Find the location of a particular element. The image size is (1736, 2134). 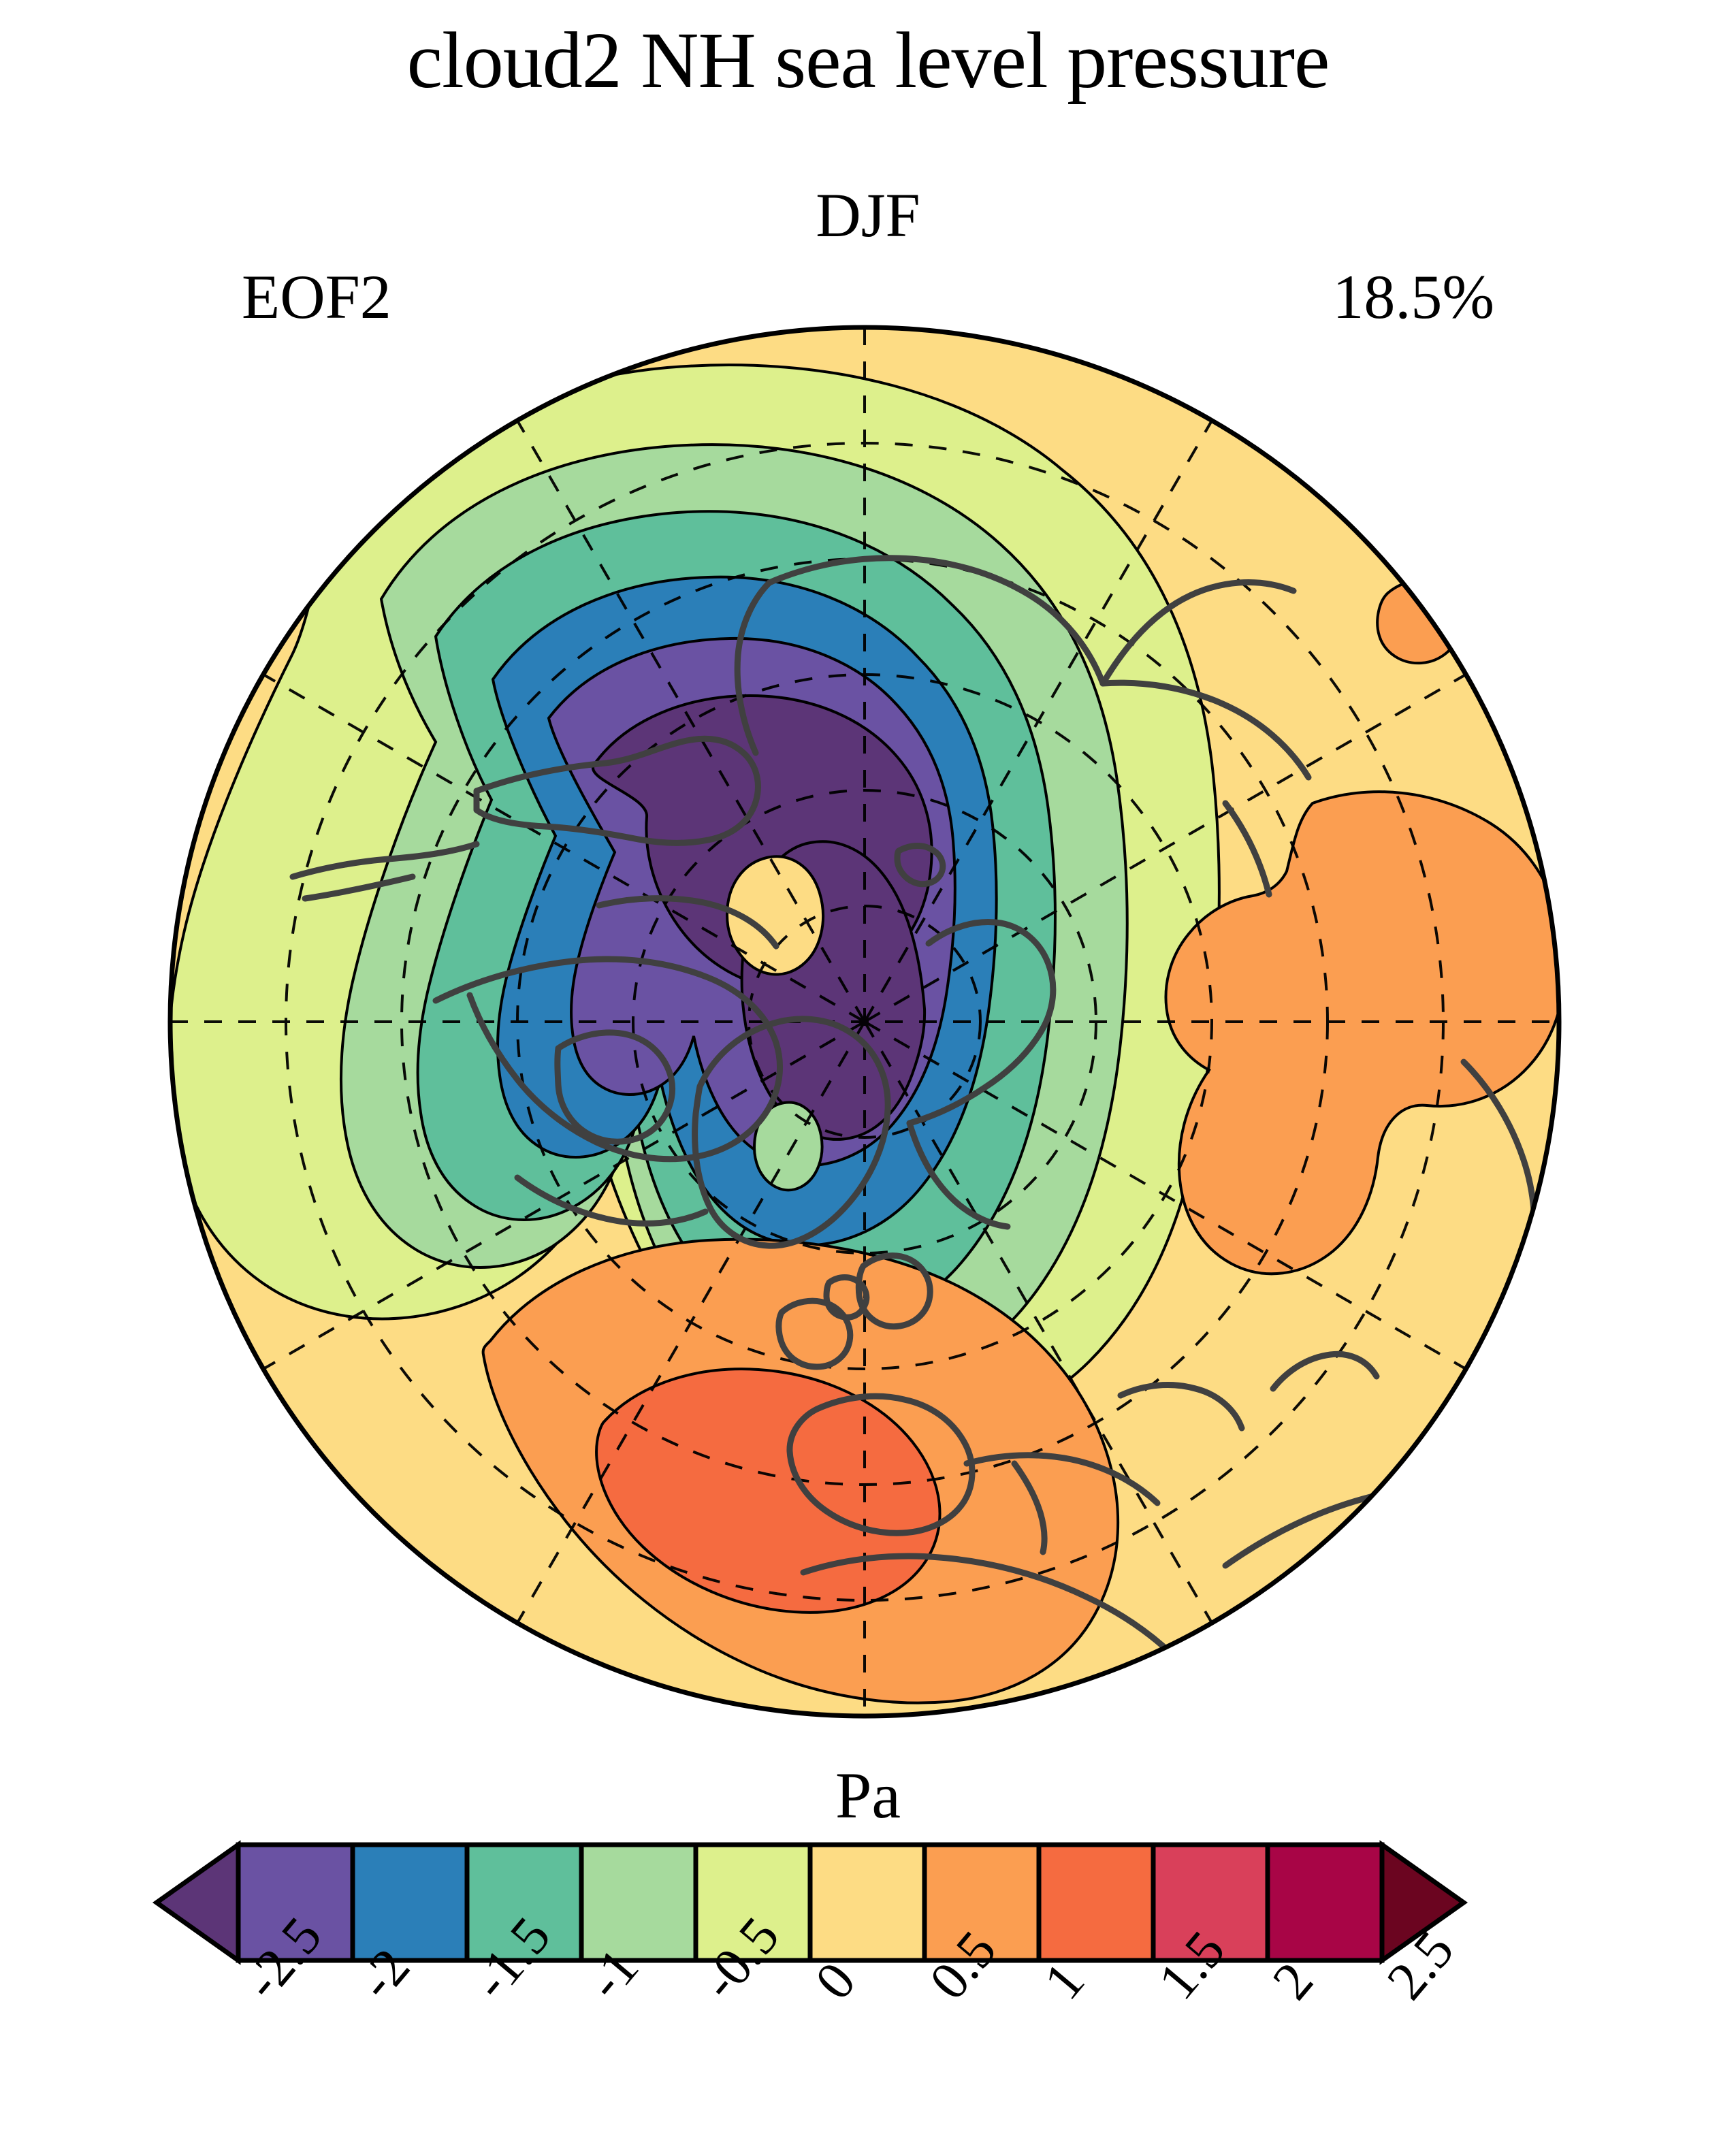

colorbar-units-label: Pa is located at coordinates (868, 1795).